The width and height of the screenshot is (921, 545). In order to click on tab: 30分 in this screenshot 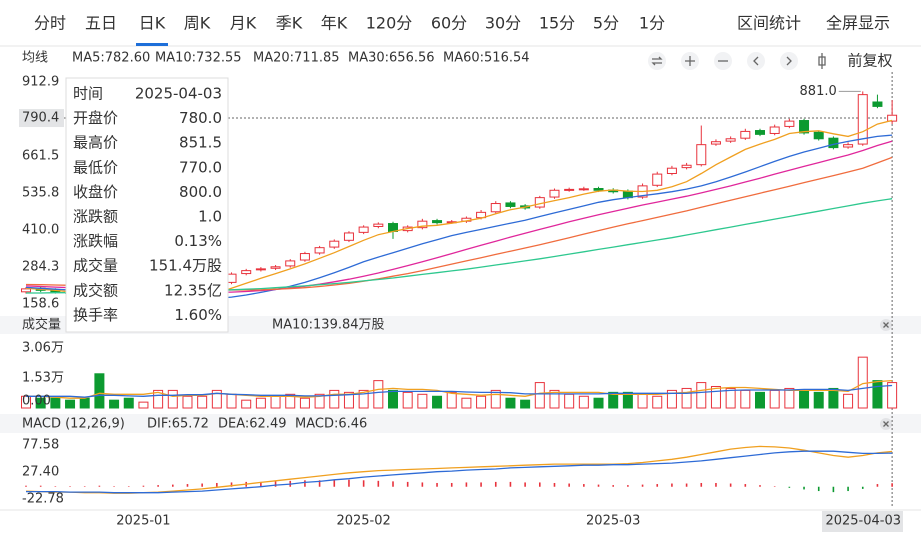, I will do `click(503, 23)`.